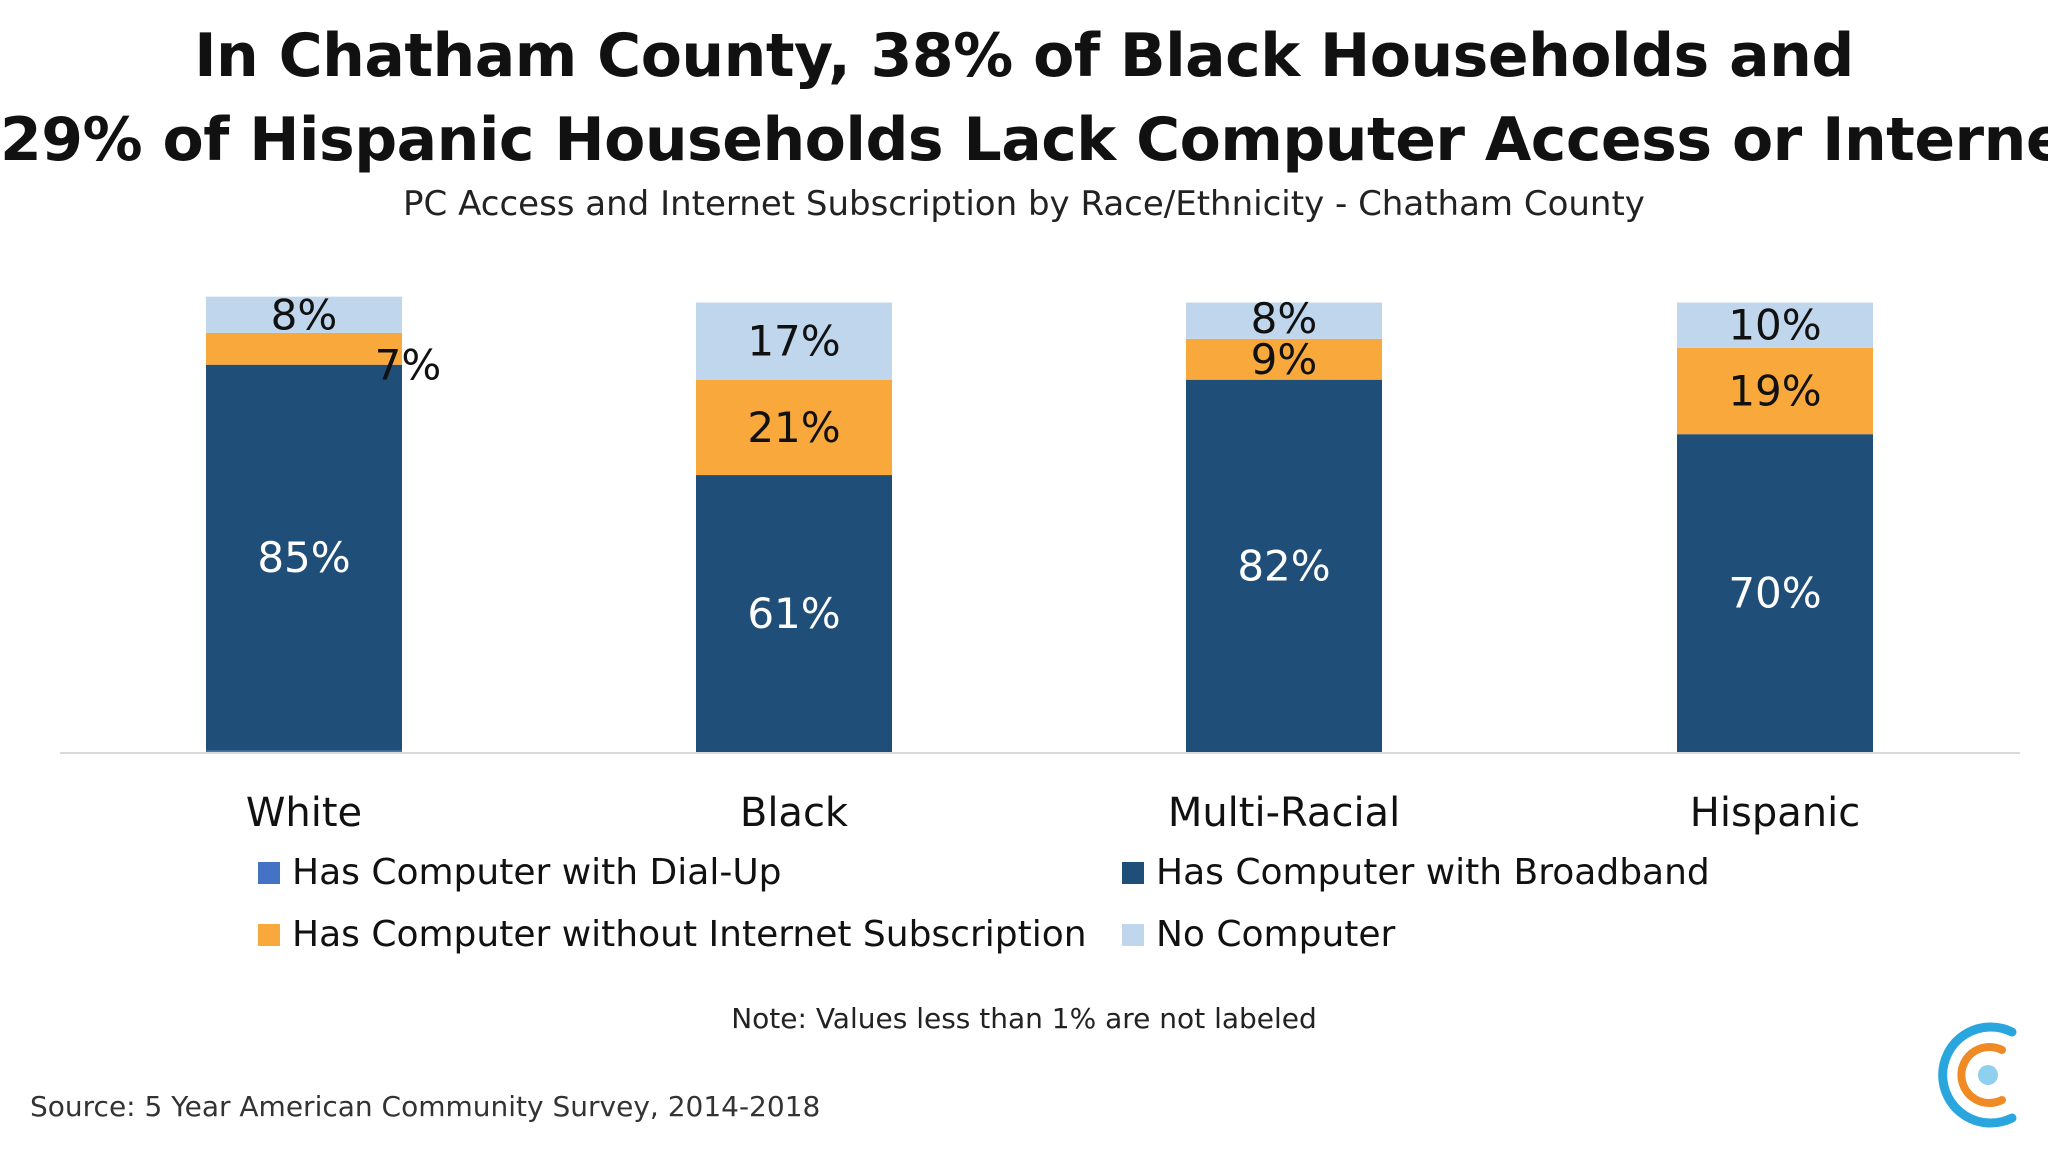  What do you see at coordinates (304, 751) in the screenshot?
I see `bar-white-dialup` at bounding box center [304, 751].